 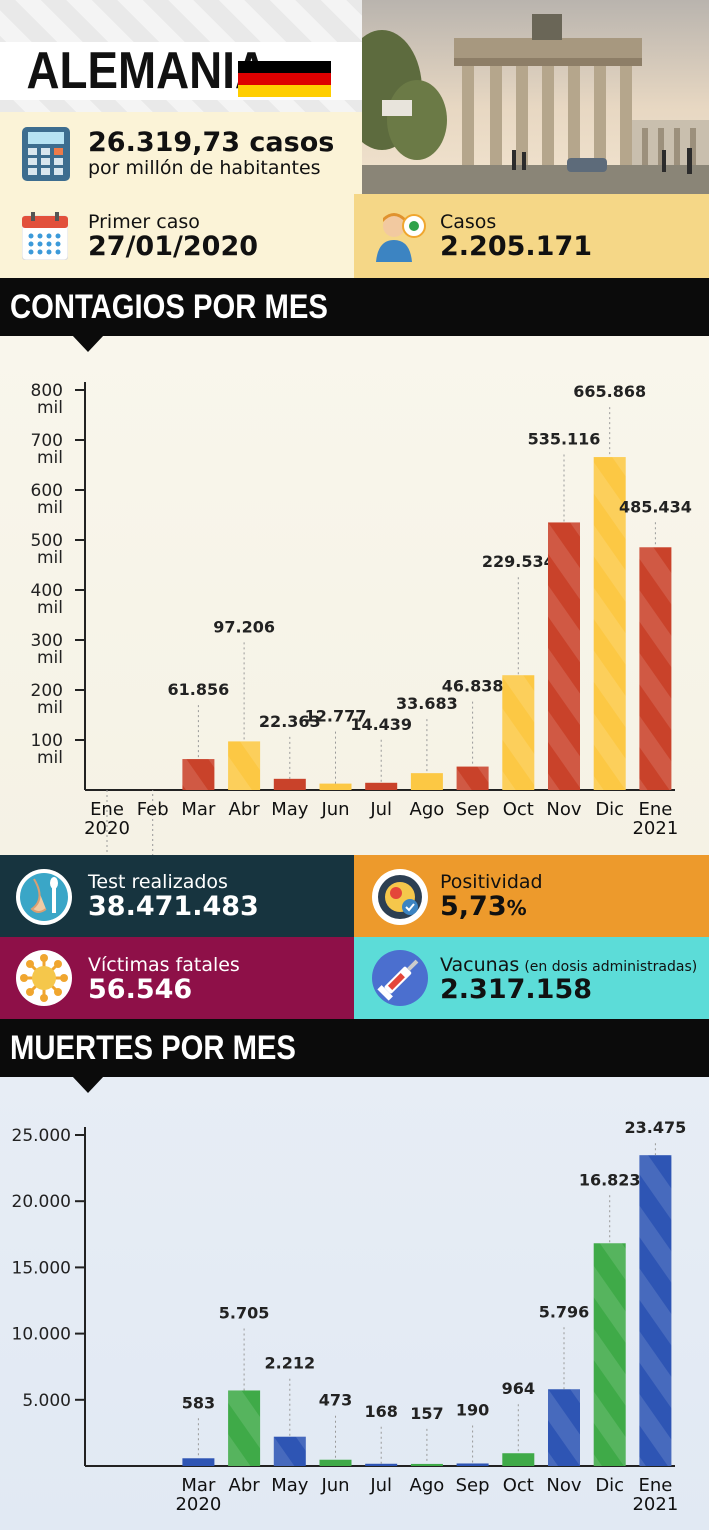 I want to click on deaths-tile: Víctimas fatales 56.546, so click(x=177, y=978).